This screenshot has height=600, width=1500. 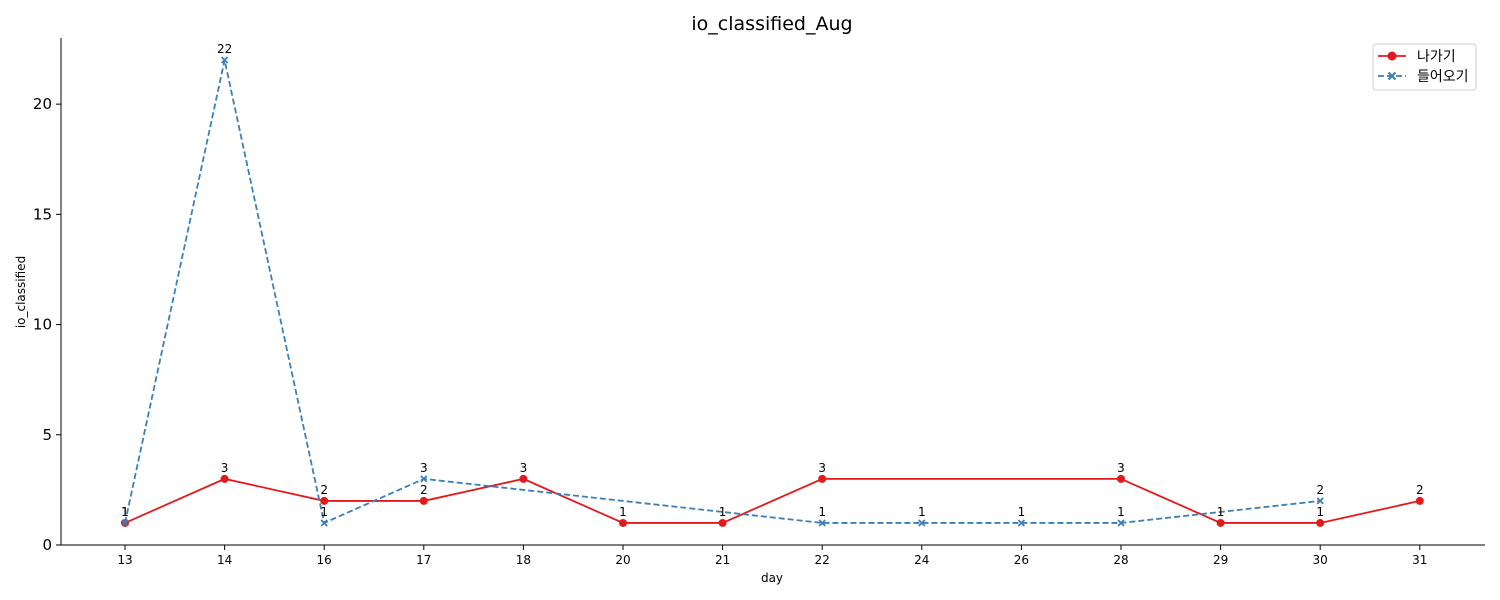 What do you see at coordinates (224, 49) in the screenshot?
I see `data-label: 22` at bounding box center [224, 49].